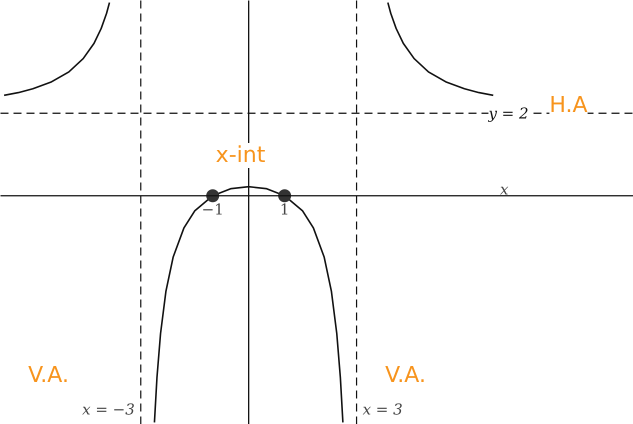  What do you see at coordinates (508, 113) in the screenshot?
I see `annotation: y = 2` at bounding box center [508, 113].